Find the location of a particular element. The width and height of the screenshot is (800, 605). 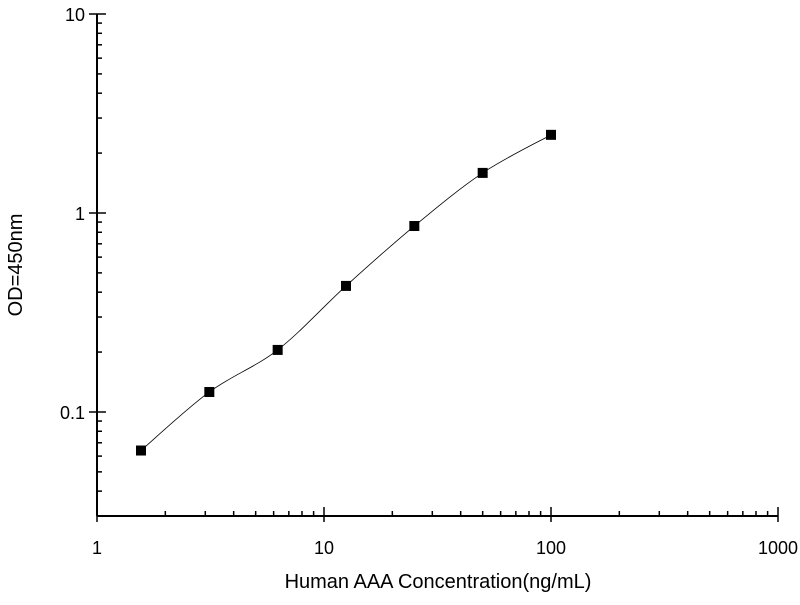

y-axis-label: OD=450nm is located at coordinates (16, 265).